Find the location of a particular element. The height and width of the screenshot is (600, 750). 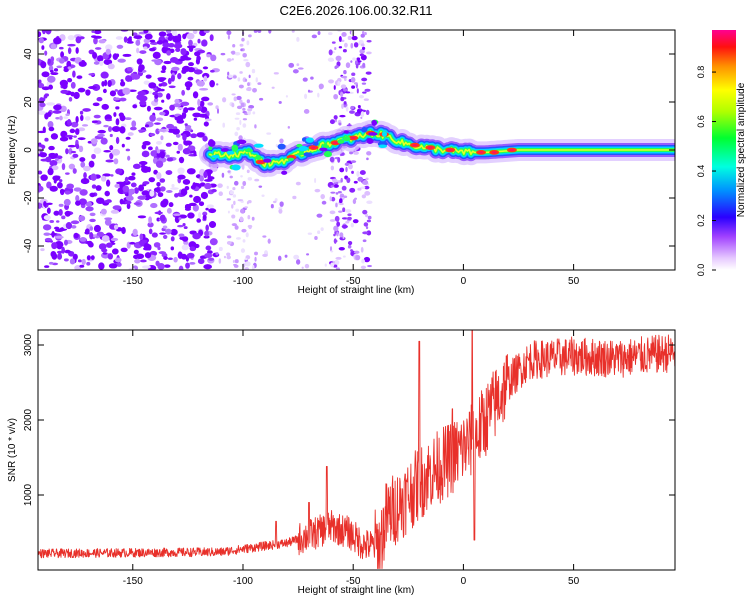

spectrogram-ytick-label: 20 is located at coordinates (28, 102).